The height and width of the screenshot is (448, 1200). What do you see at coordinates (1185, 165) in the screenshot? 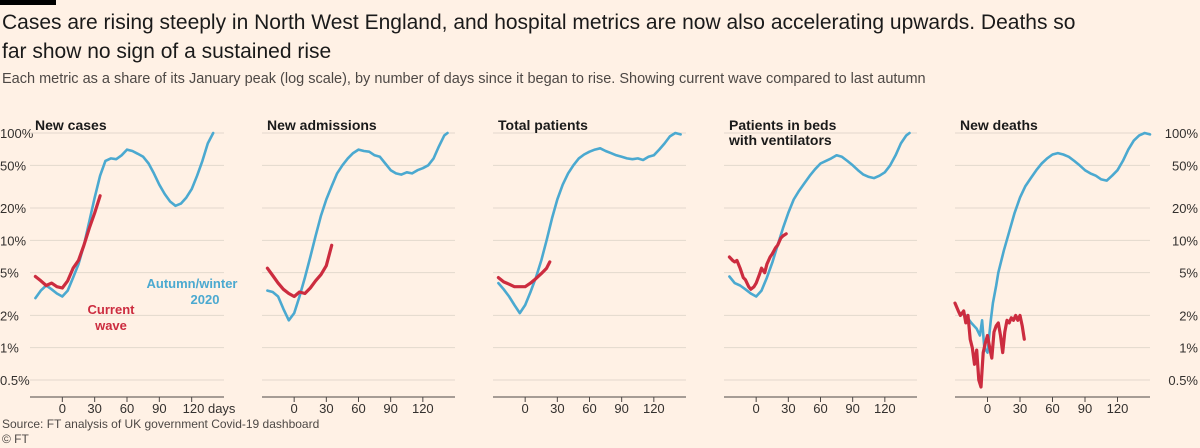
I see `y-tick-label-right: 50%` at bounding box center [1185, 165].